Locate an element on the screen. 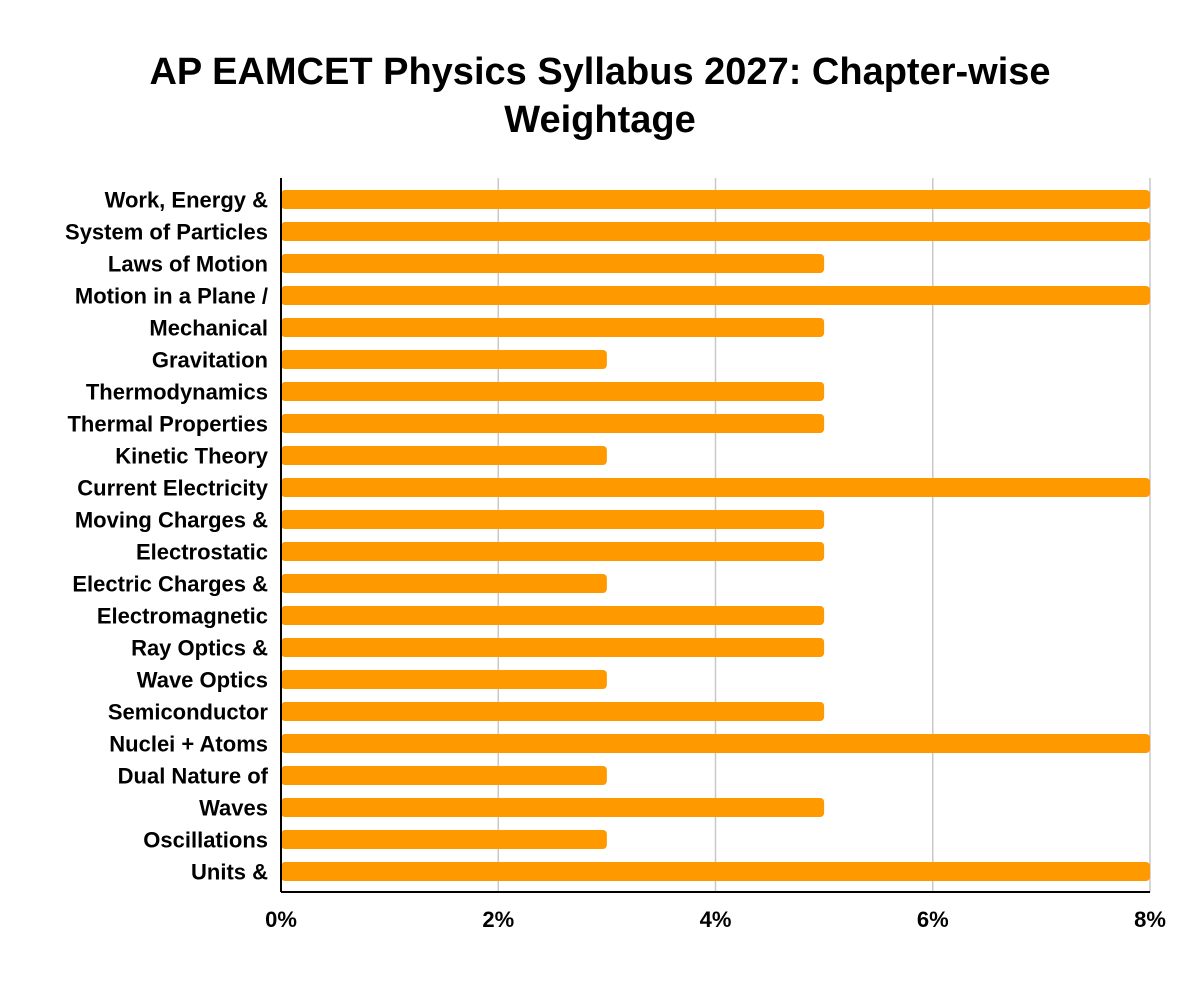 The height and width of the screenshot is (982, 1200). category-label-2: Laws of Motion is located at coordinates (188, 264).